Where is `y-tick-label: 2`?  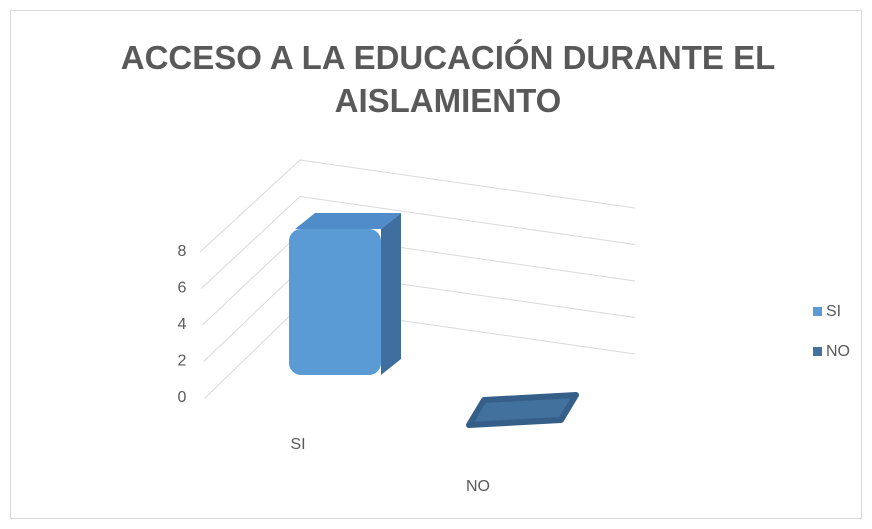
y-tick-label: 2 is located at coordinates (182, 361).